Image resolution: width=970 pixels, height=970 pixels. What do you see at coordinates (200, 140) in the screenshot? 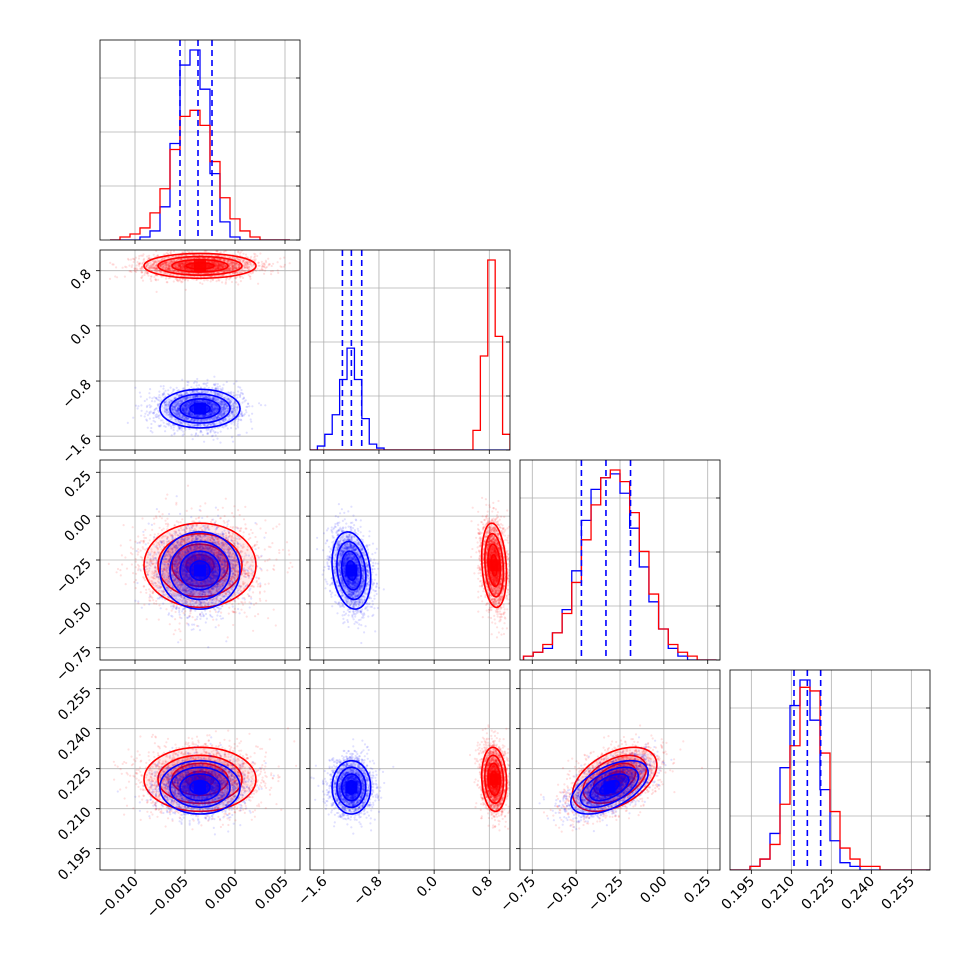
I see `grid-lines` at bounding box center [200, 140].